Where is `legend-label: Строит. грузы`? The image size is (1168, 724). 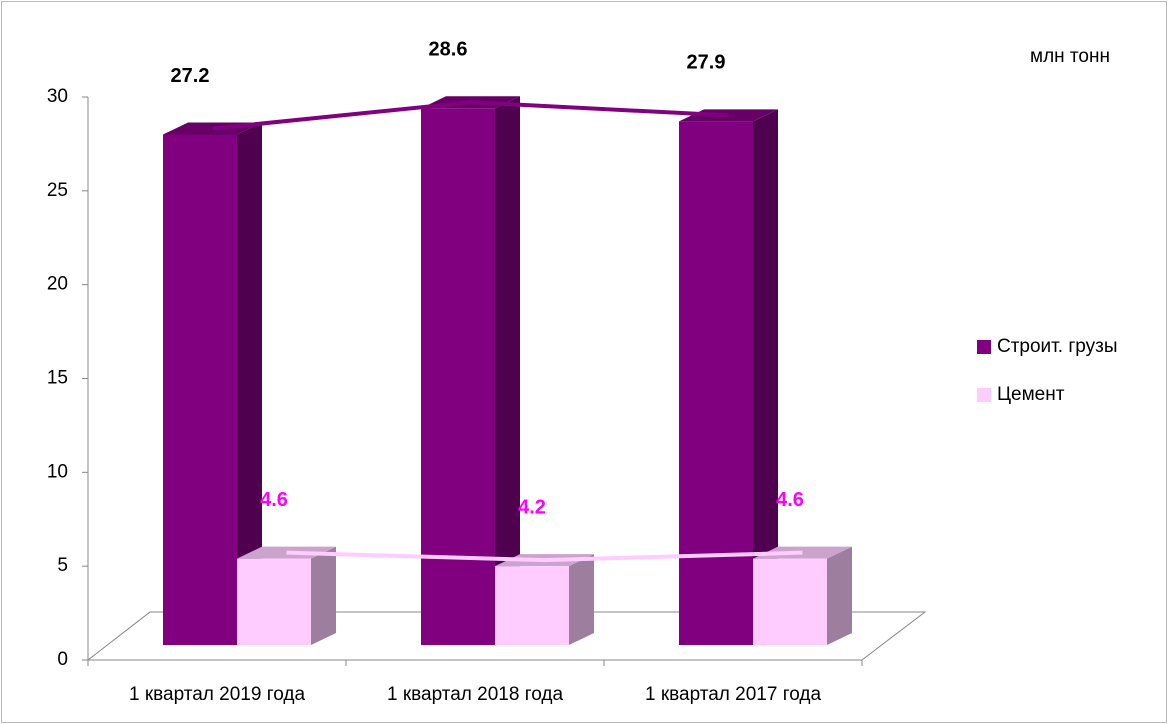 legend-label: Строит. грузы is located at coordinates (1057, 346).